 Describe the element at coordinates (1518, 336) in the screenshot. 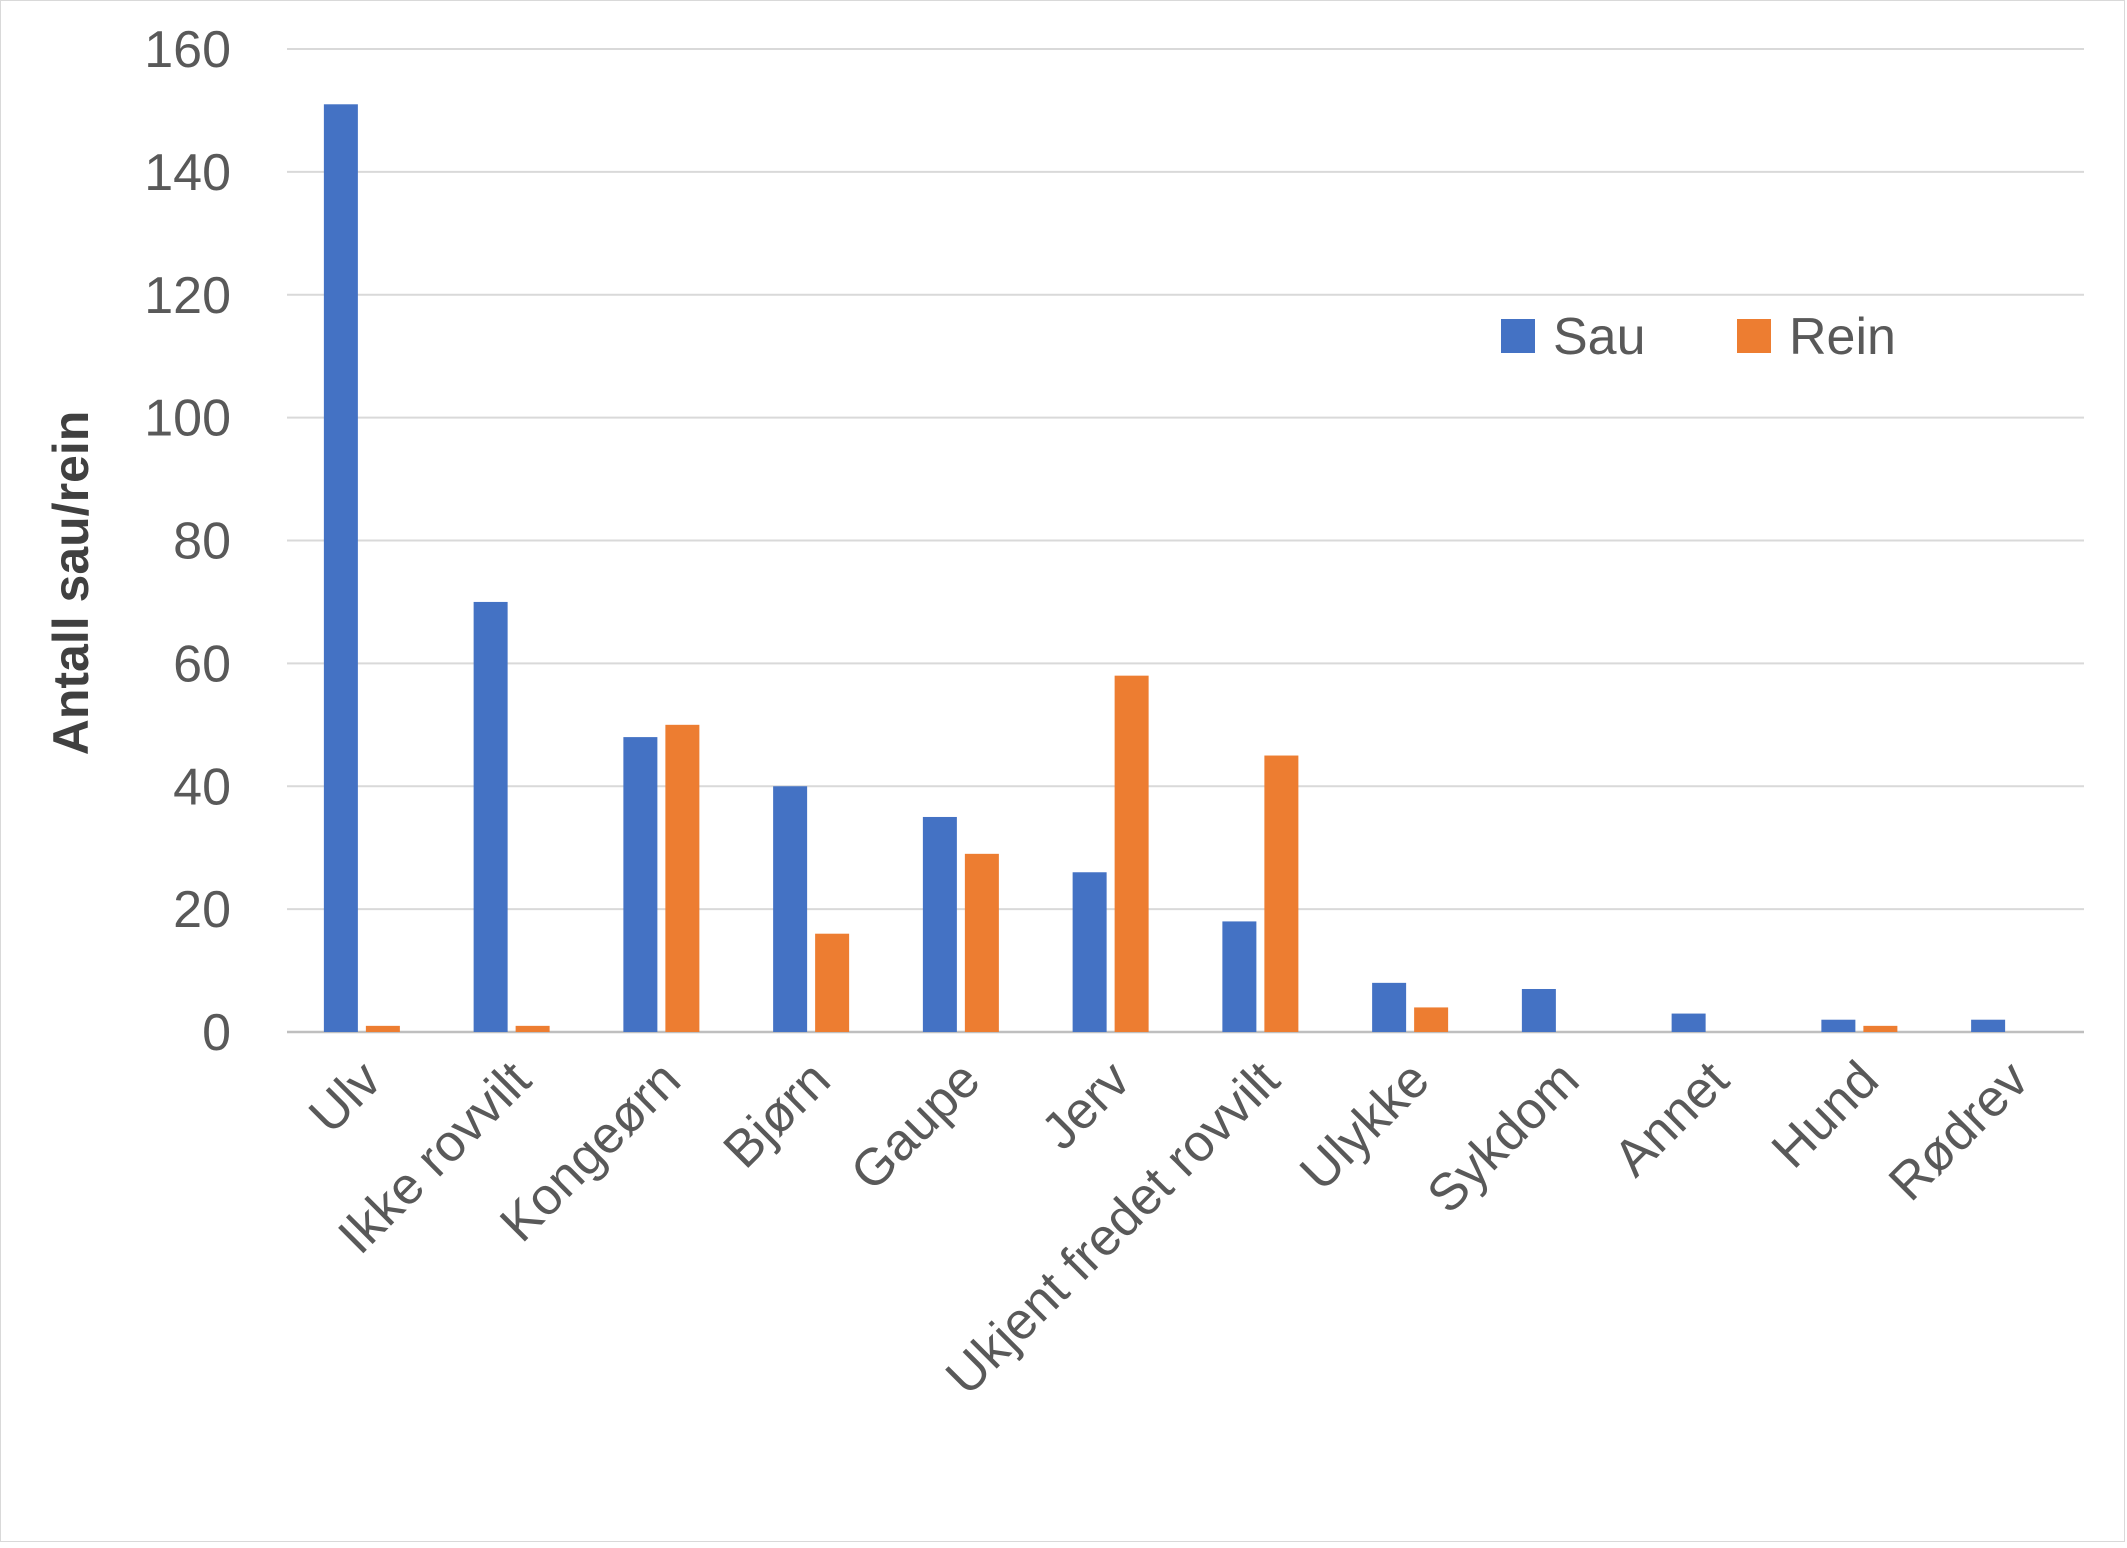

I see `legend-swatch-sau` at that location.